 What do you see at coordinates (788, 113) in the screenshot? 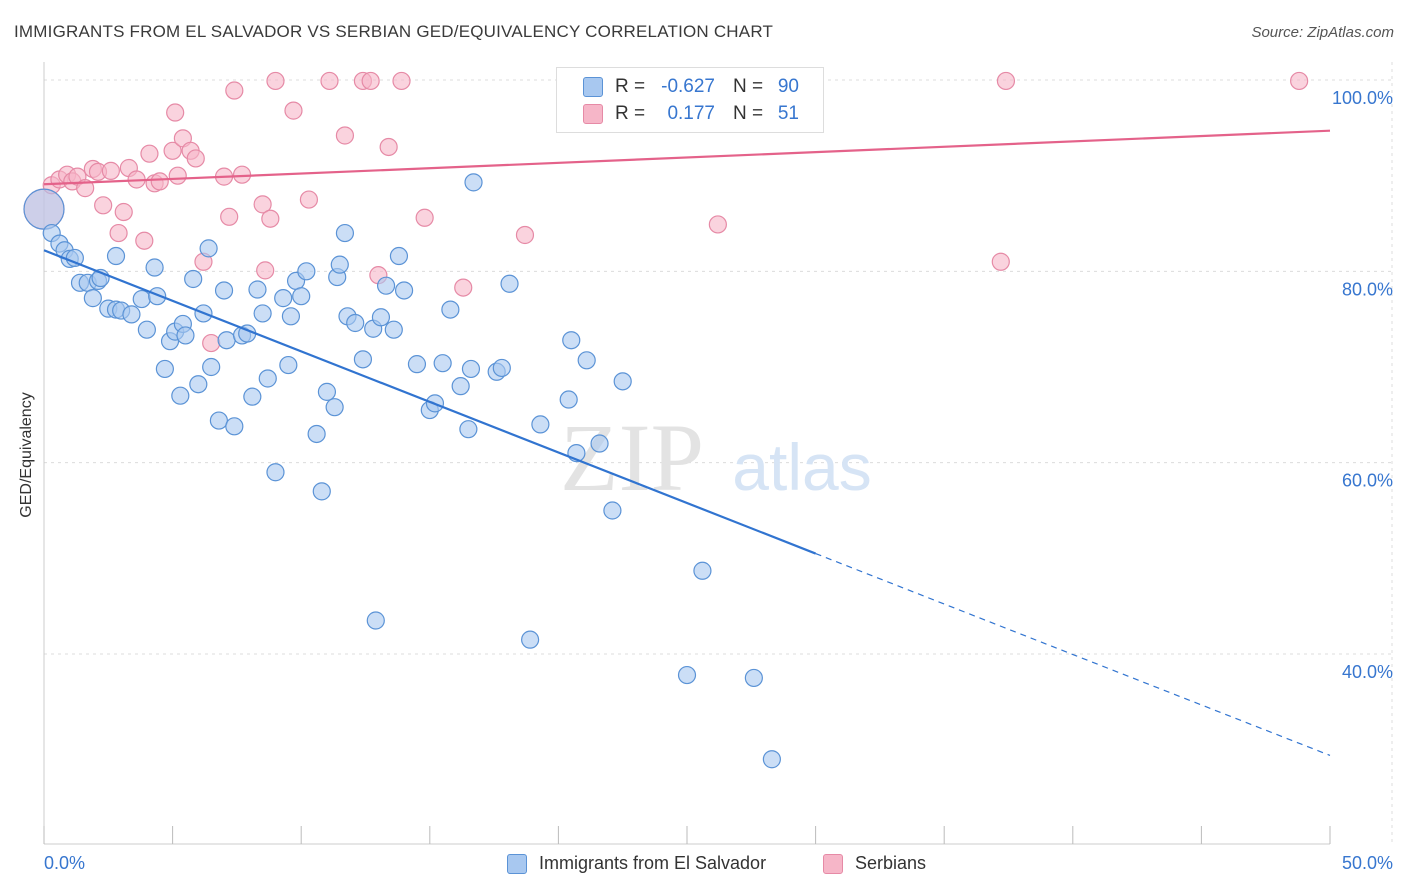
I see `n-value: 51` at bounding box center [788, 113].